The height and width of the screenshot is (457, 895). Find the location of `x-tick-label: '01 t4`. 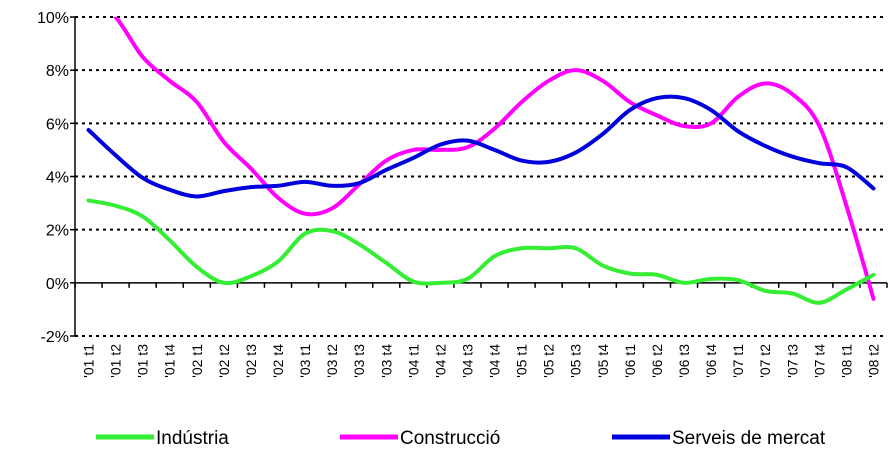

x-tick-label: '01 t4 is located at coordinates (170, 361).